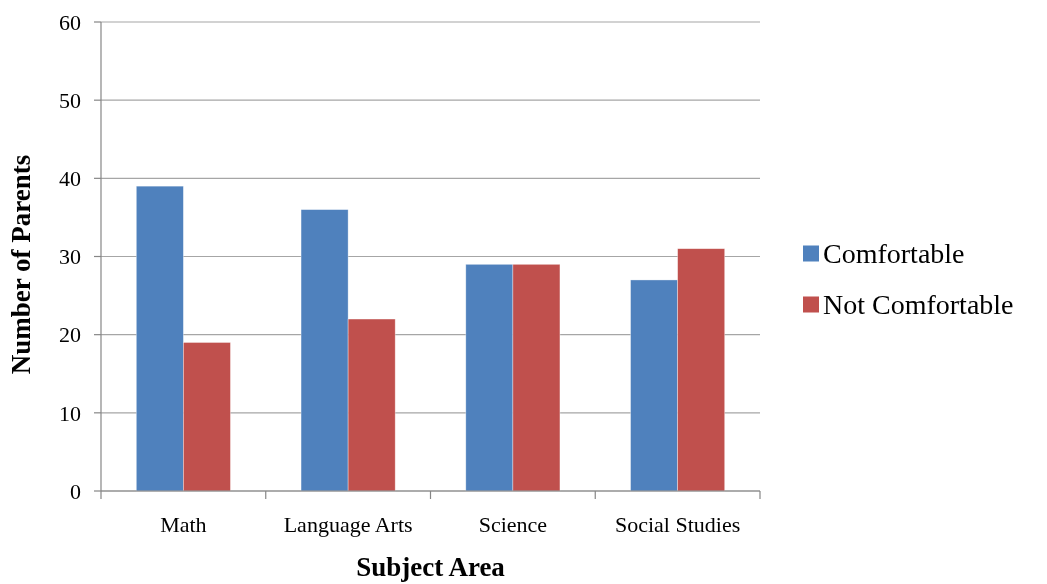 The image size is (1047, 584). What do you see at coordinates (70, 335) in the screenshot?
I see `y-tick-label: 20` at bounding box center [70, 335].